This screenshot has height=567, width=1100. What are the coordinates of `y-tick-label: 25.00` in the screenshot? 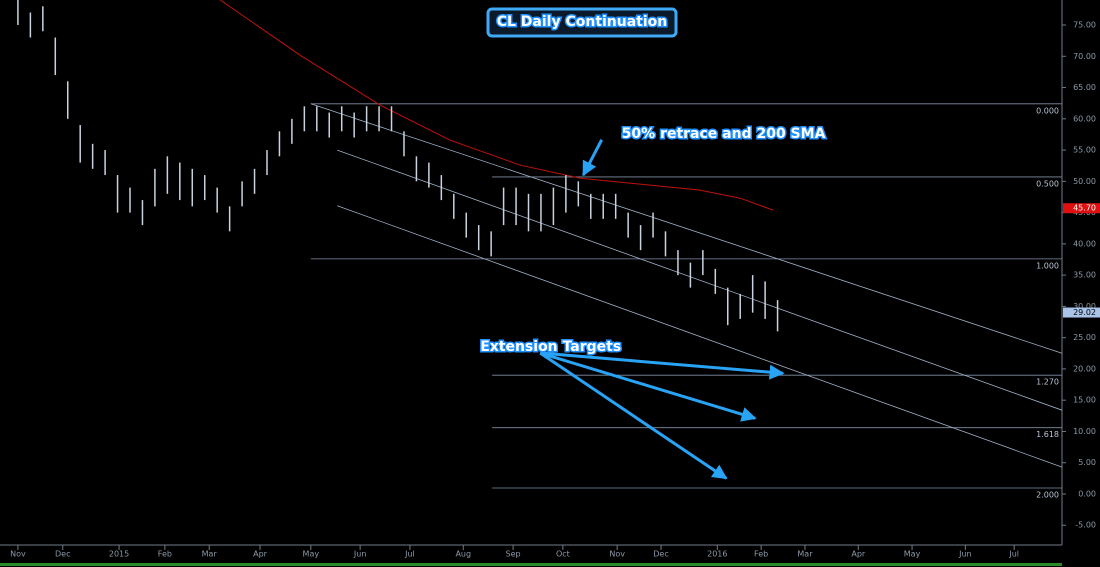 It's located at (1084, 337).